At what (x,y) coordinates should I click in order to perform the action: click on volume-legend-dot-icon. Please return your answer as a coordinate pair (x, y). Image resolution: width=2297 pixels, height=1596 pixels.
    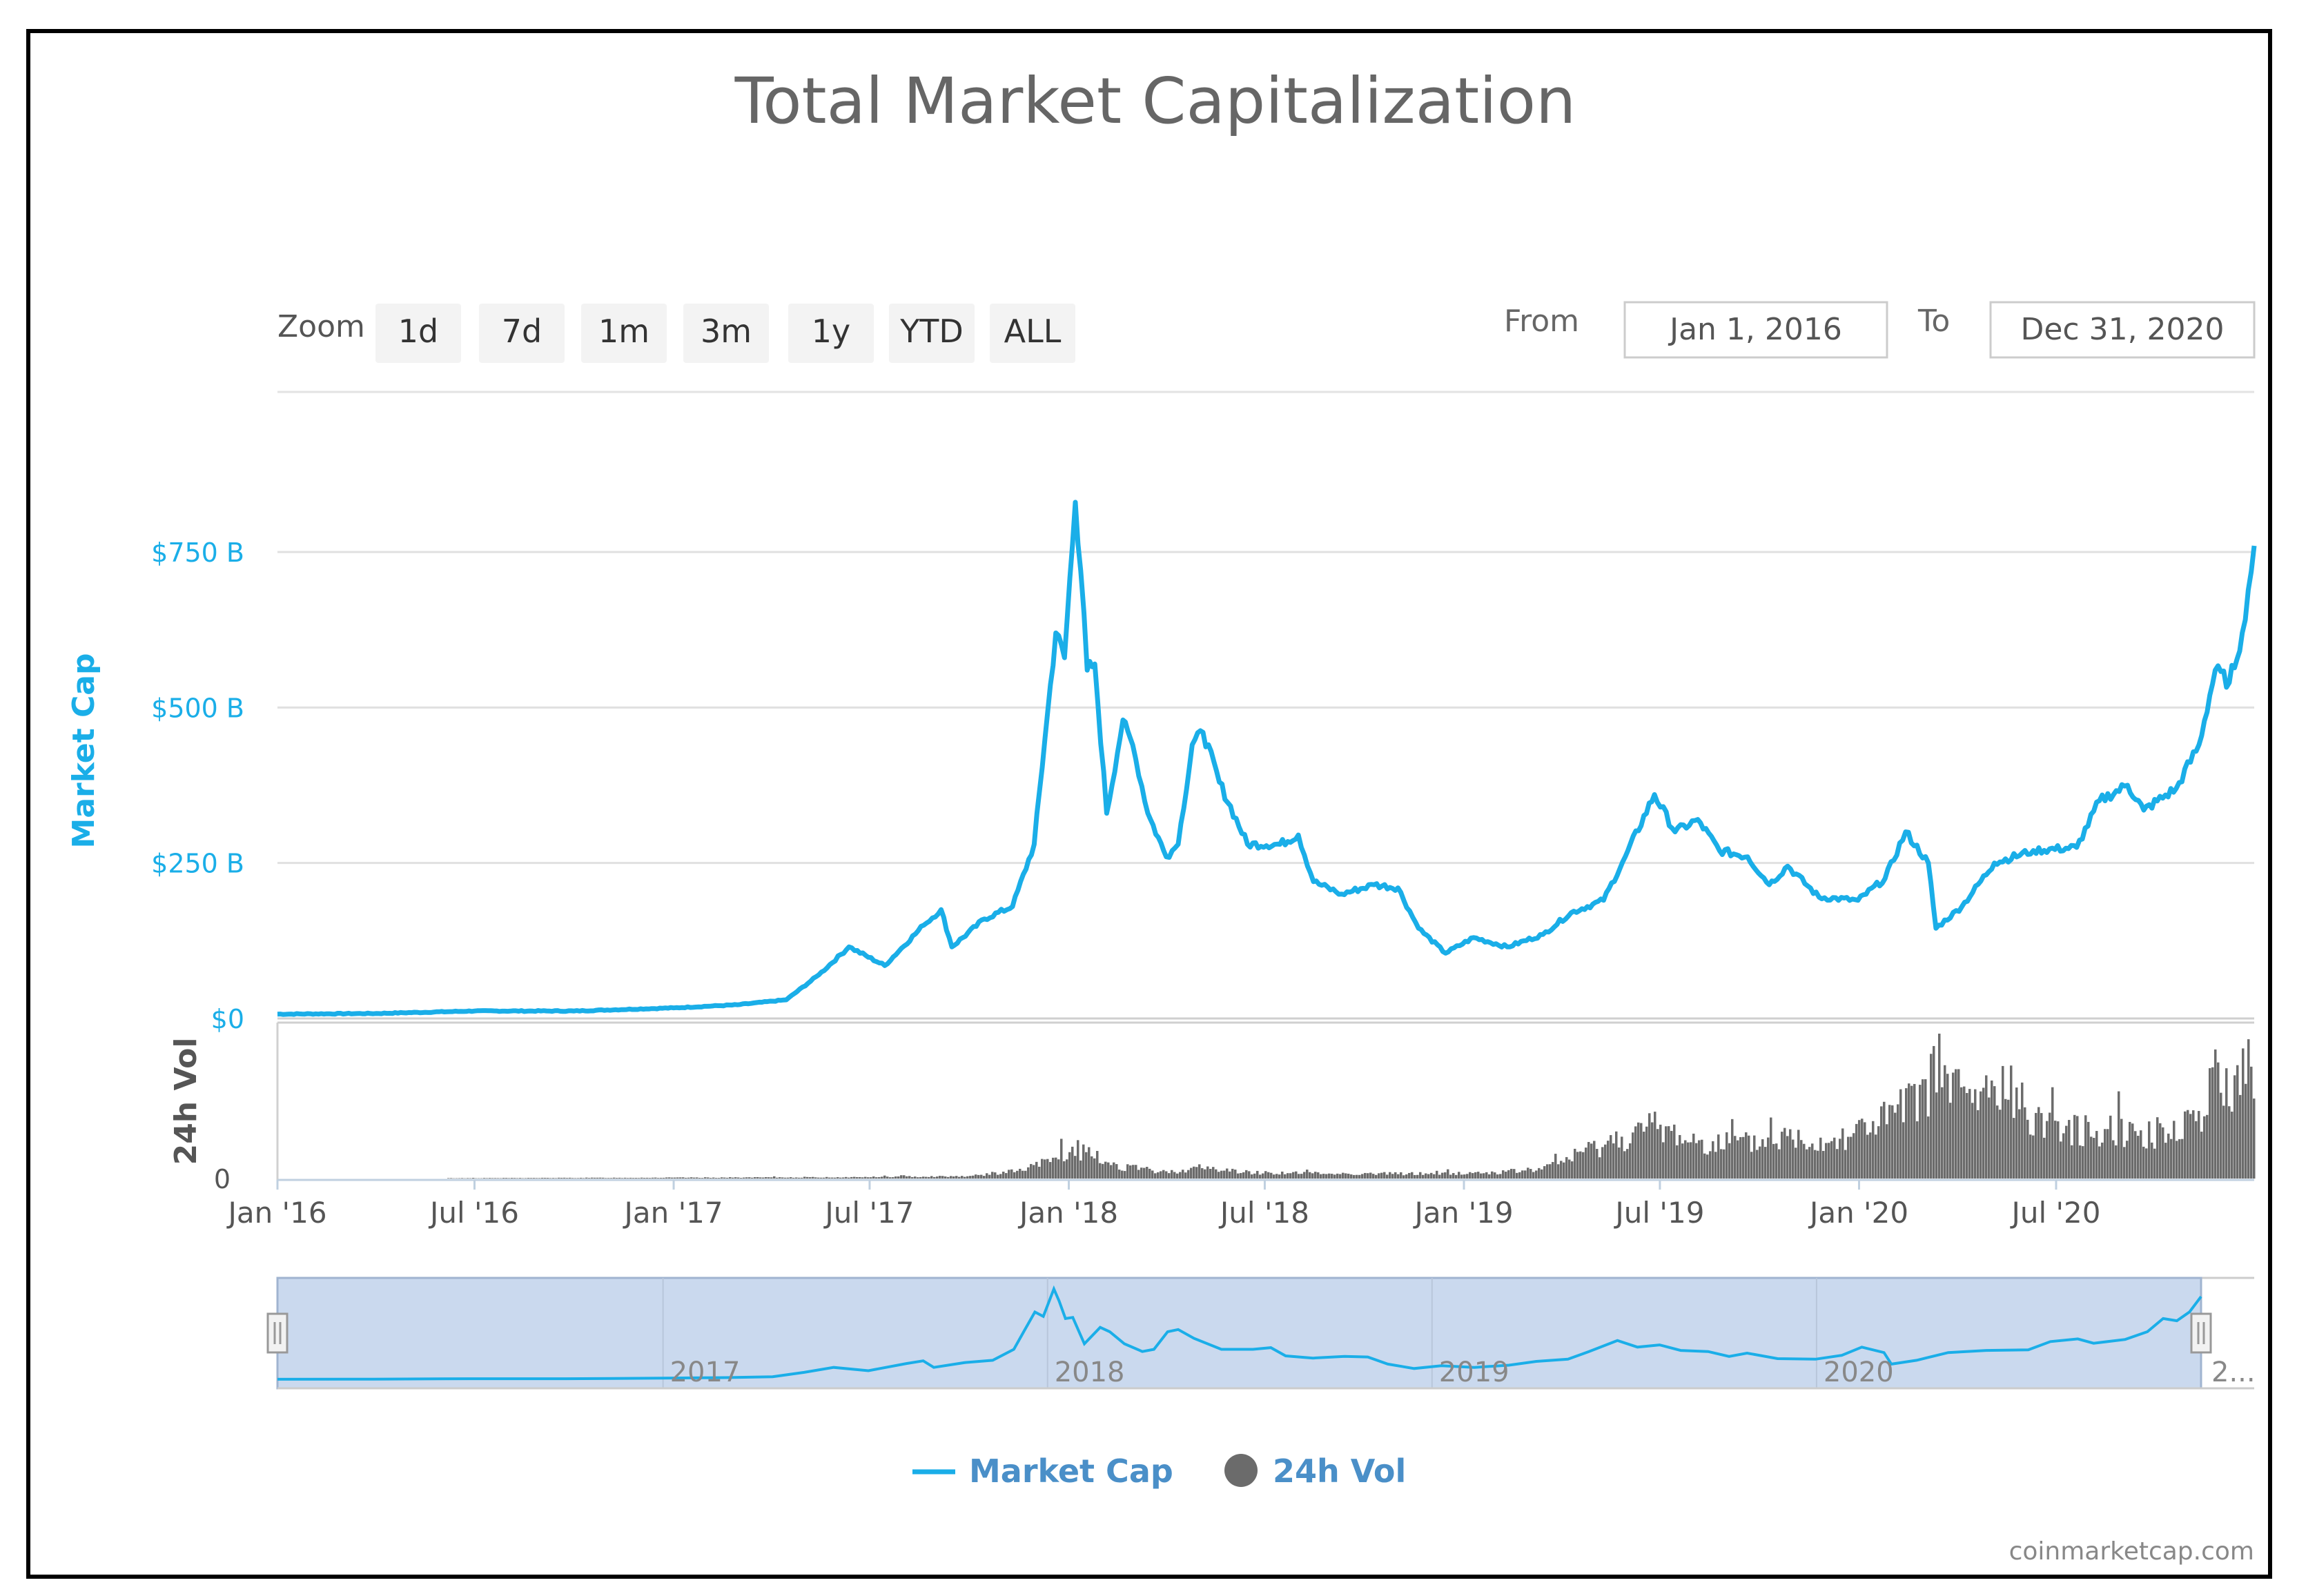
    Looking at the image, I should click on (1241, 1470).